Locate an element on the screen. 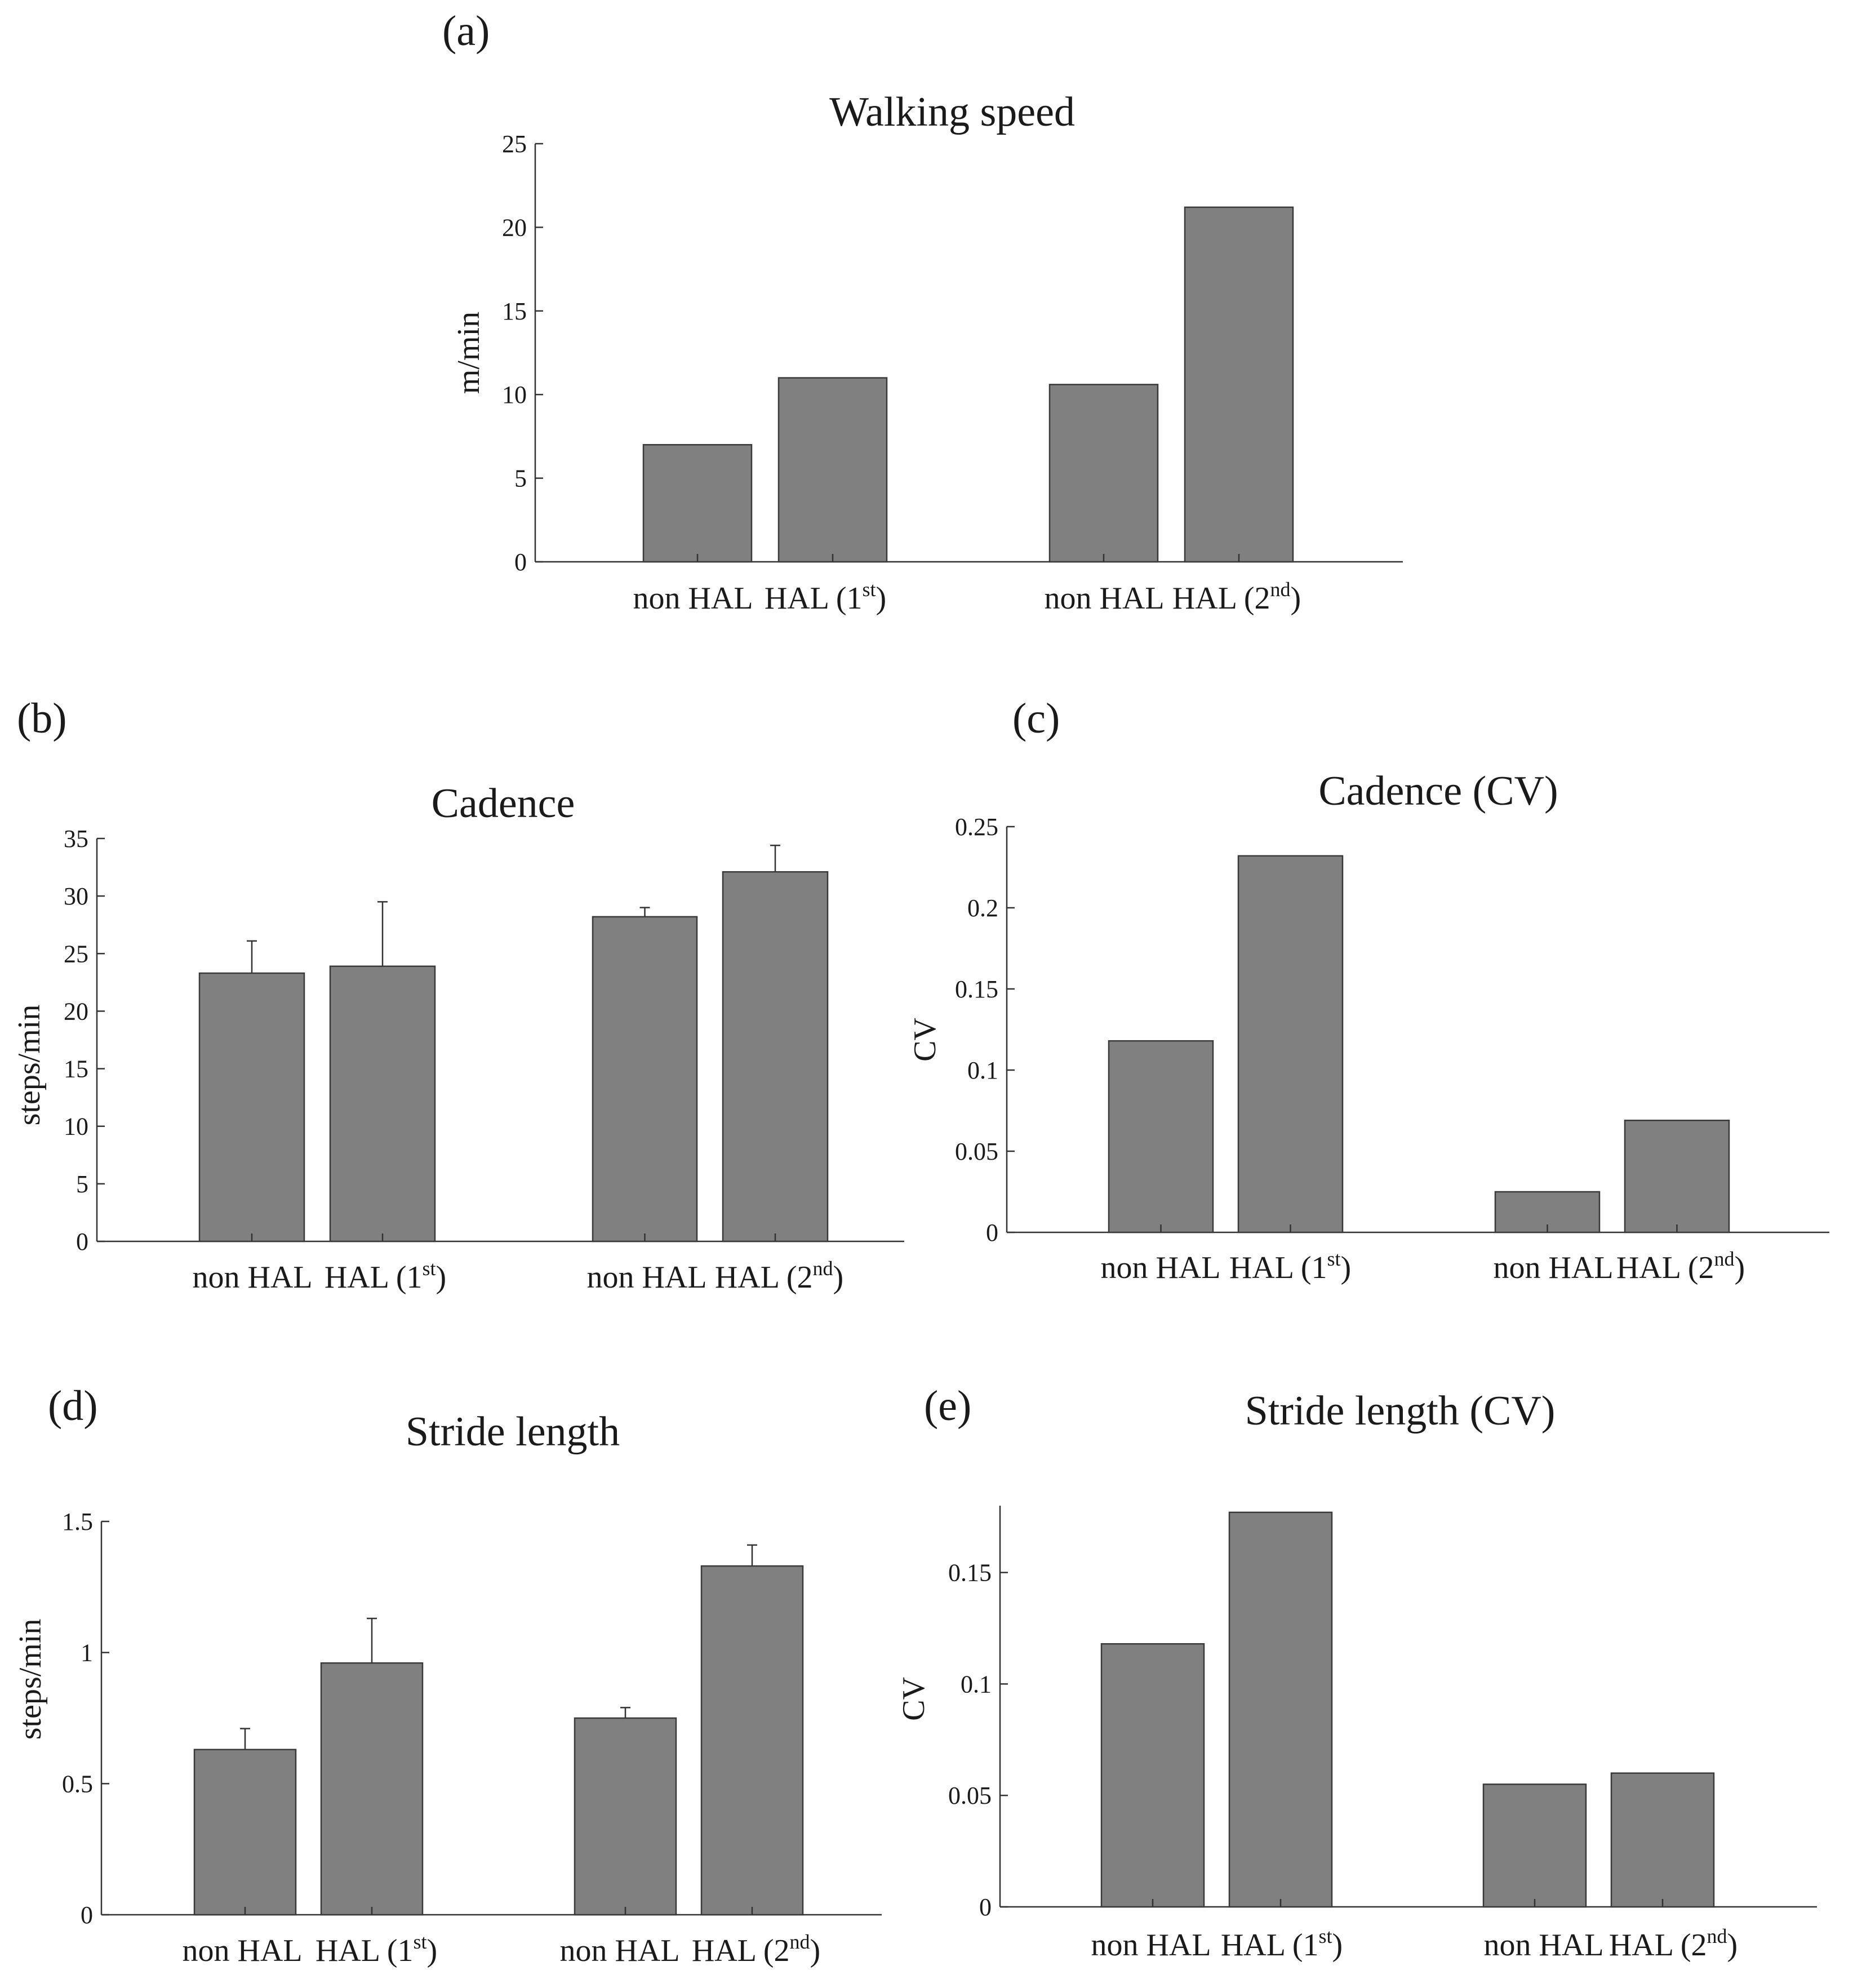  category-superscript: st is located at coordinates (1325, 1936).